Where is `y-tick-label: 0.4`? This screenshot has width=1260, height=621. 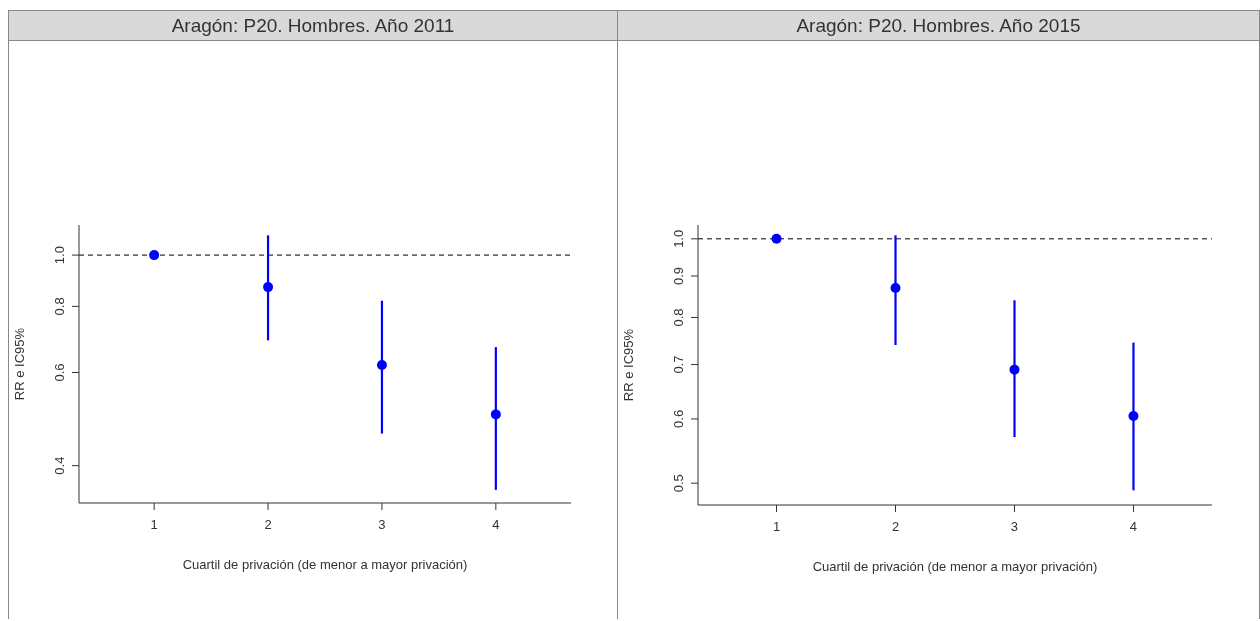 y-tick-label: 0.4 is located at coordinates (59, 465).